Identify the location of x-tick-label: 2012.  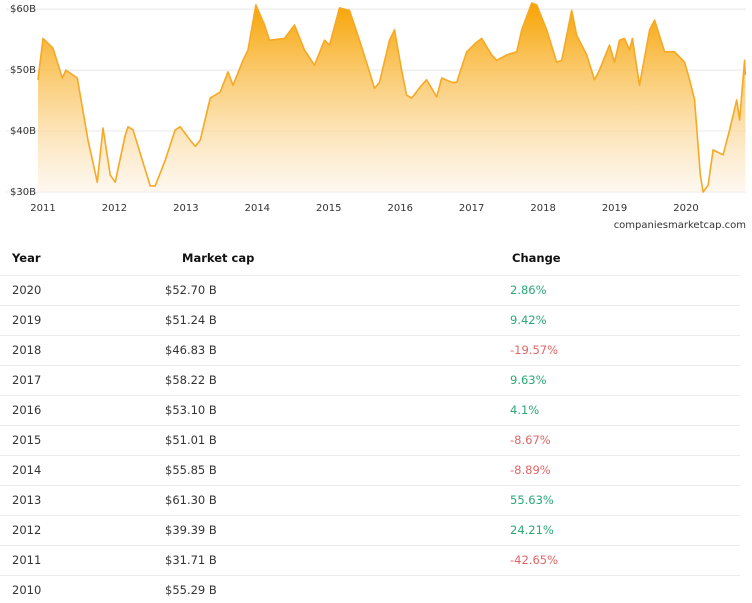
(114, 208).